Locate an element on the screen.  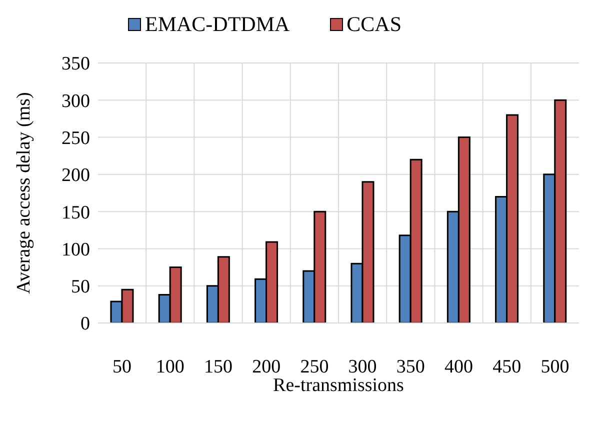
x-tick-label: 450 is located at coordinates (507, 367).